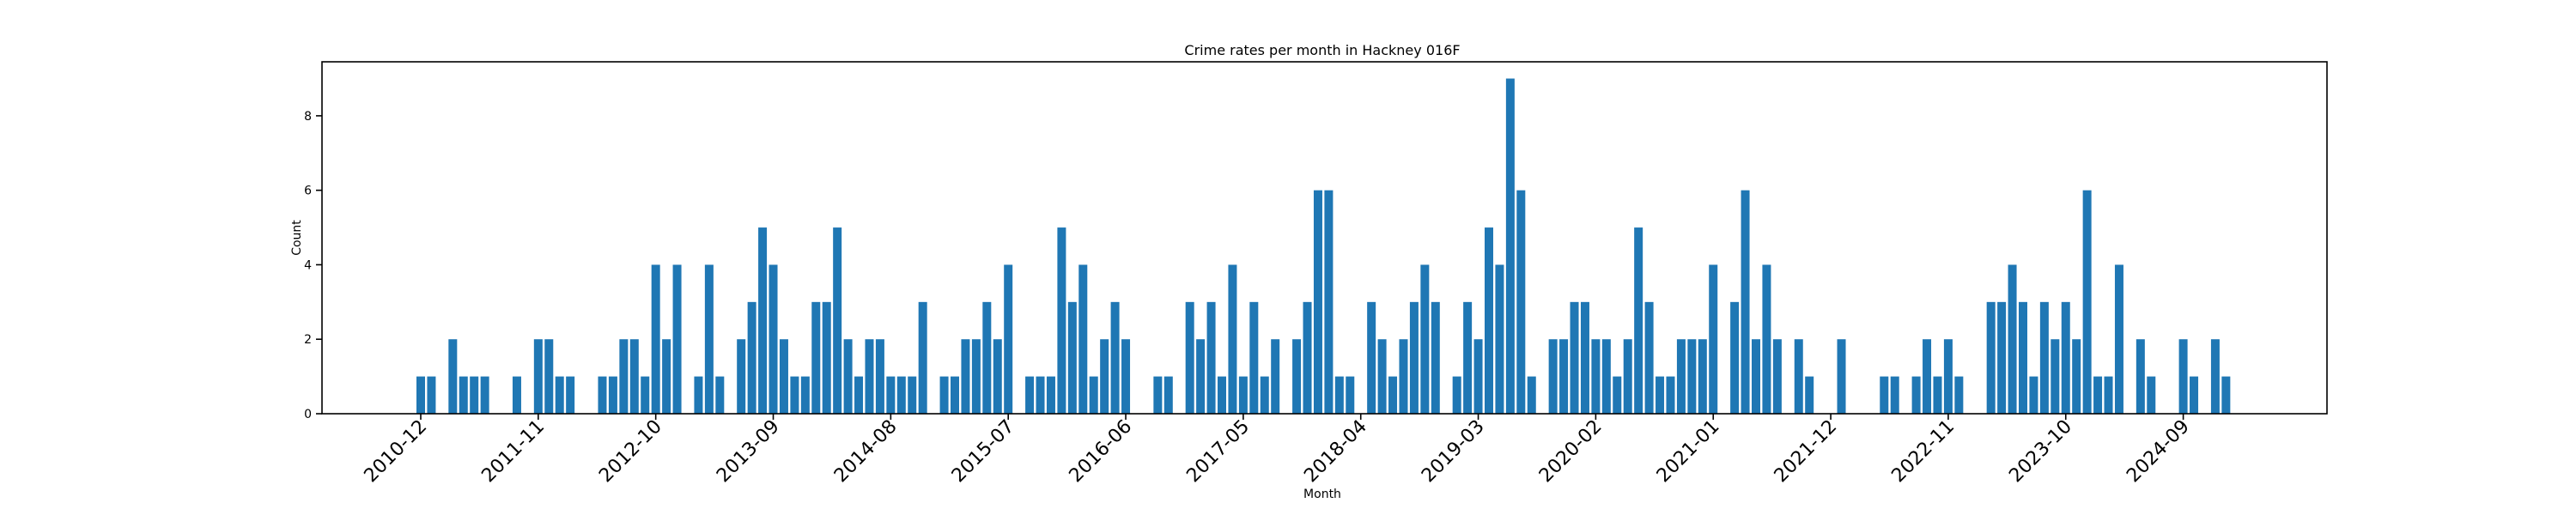 The image size is (2576, 515). I want to click on y-axis-title: Count, so click(297, 238).